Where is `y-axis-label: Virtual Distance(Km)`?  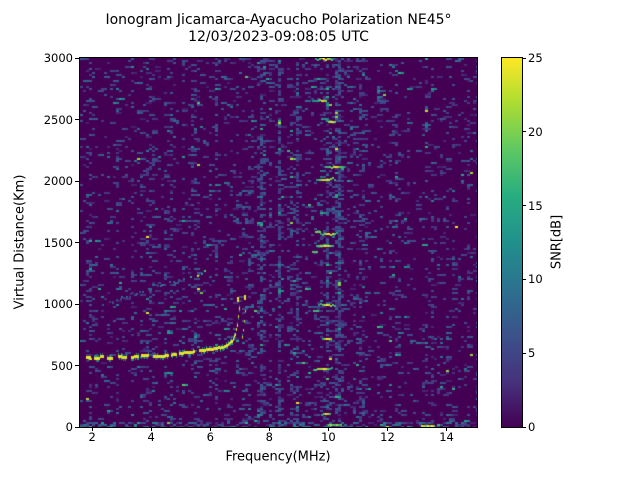 y-axis-label: Virtual Distance(Km) is located at coordinates (20, 242).